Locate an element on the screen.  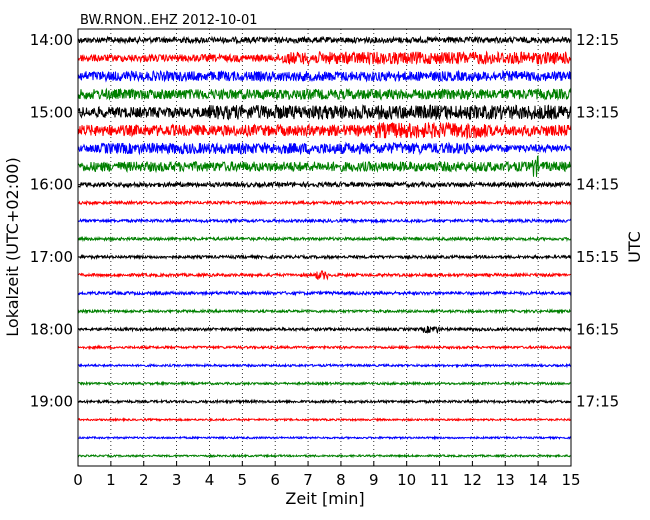
x-tick-label: 13 is located at coordinates (505, 480).